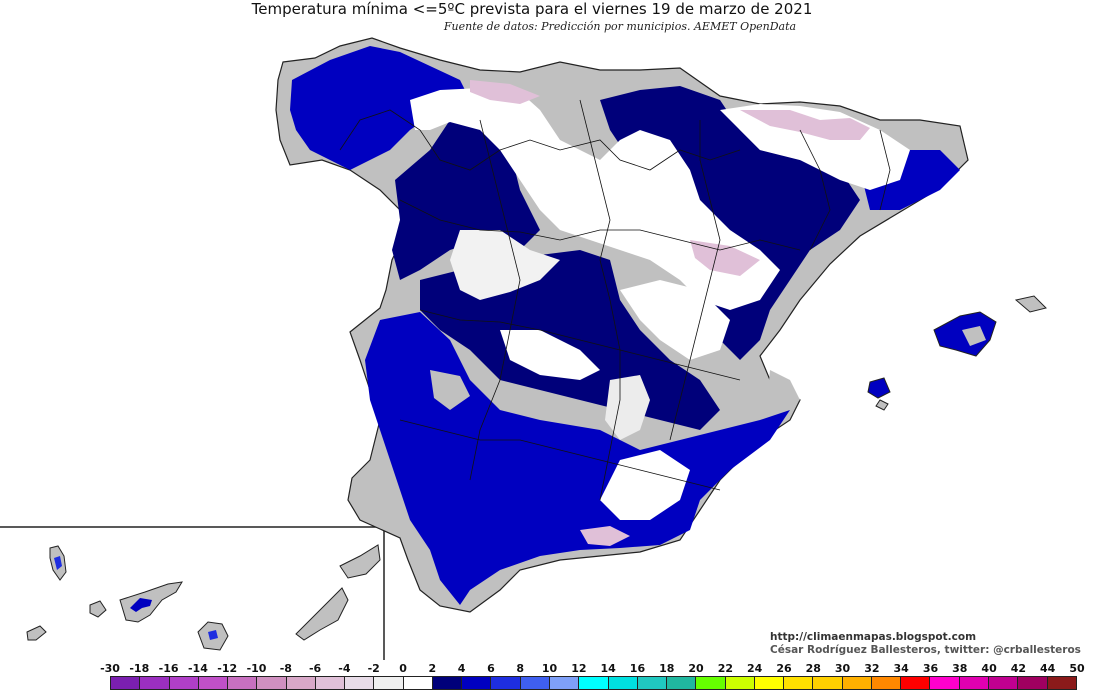 Image resolution: width=1098 pixels, height=696 pixels. I want to click on legend-label: -12, so click(227, 668).